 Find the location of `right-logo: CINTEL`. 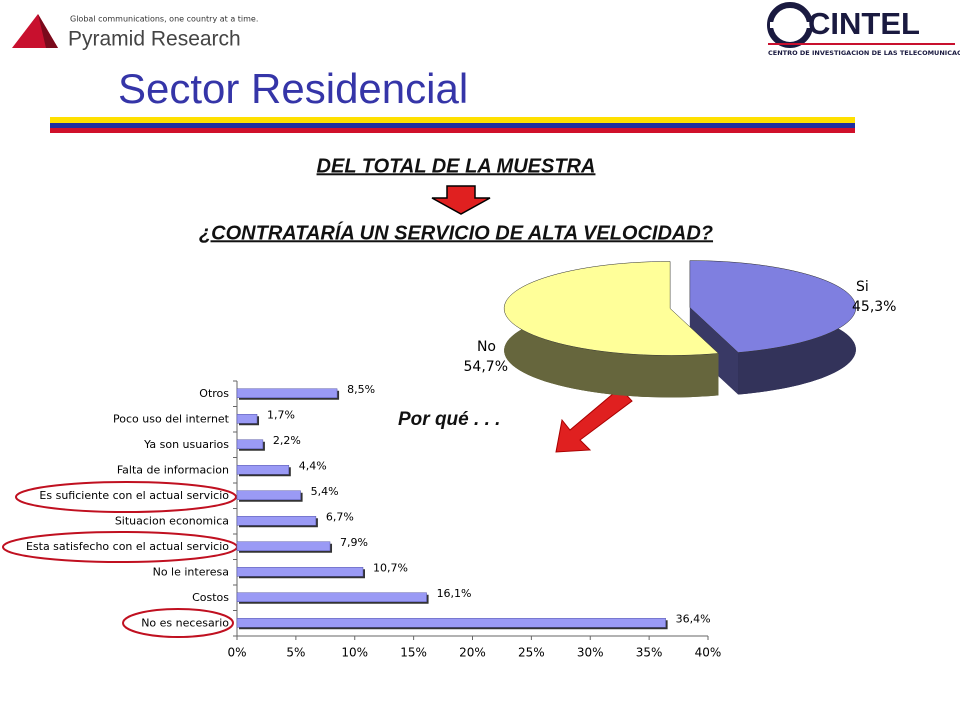

right-logo: CINTEL is located at coordinates (864, 23).